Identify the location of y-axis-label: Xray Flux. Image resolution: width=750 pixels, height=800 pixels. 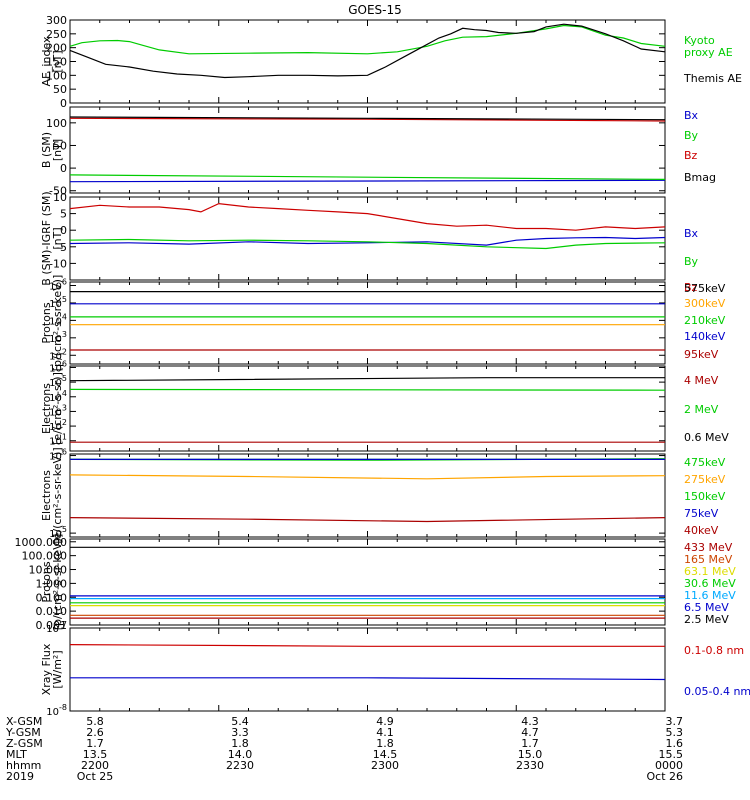
(46, 669).